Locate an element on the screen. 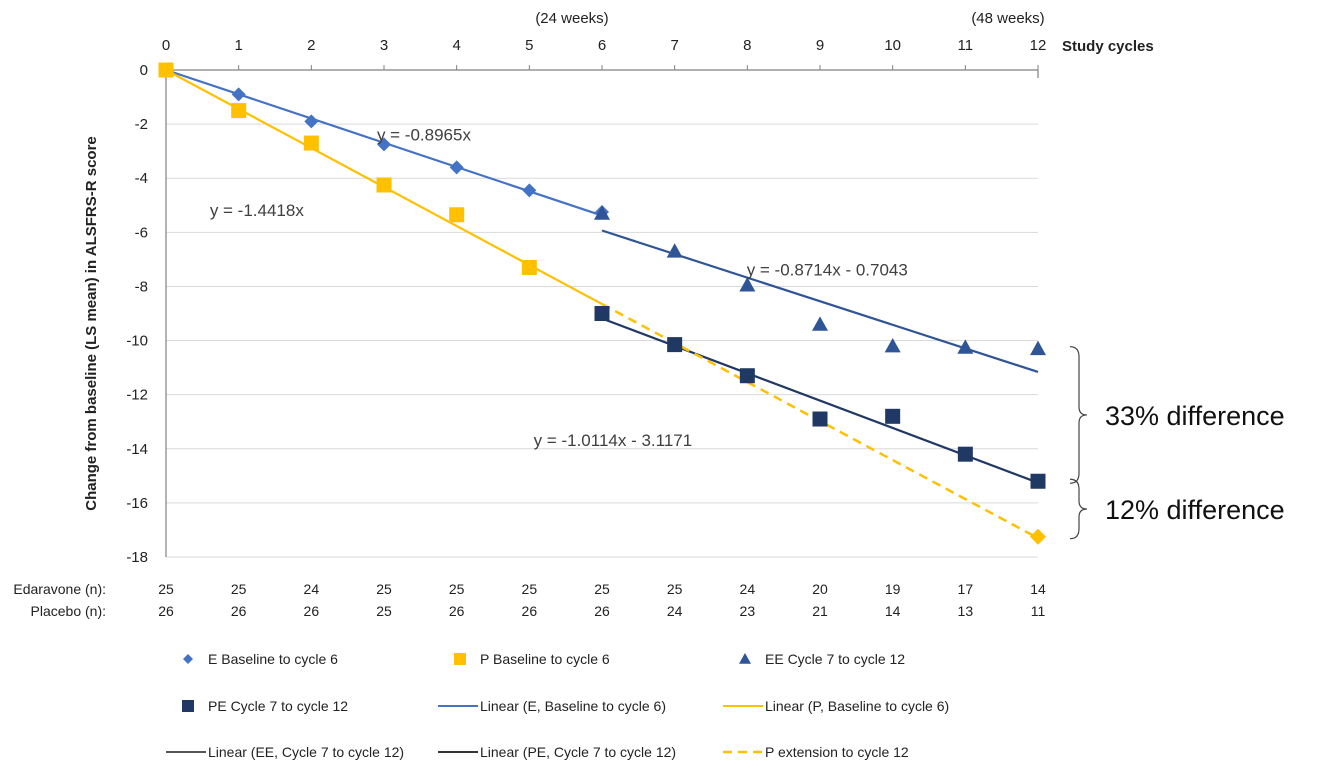  placebo-count: 21 is located at coordinates (820, 611).